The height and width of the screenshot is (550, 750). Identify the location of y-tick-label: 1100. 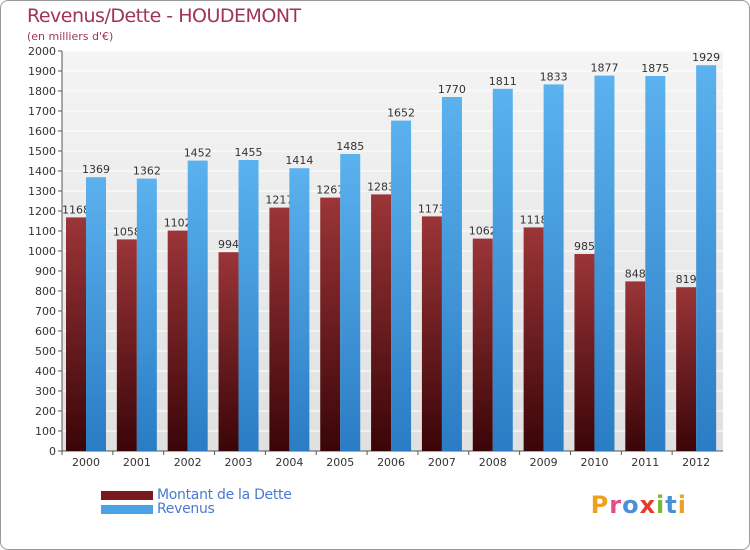
(42, 231).